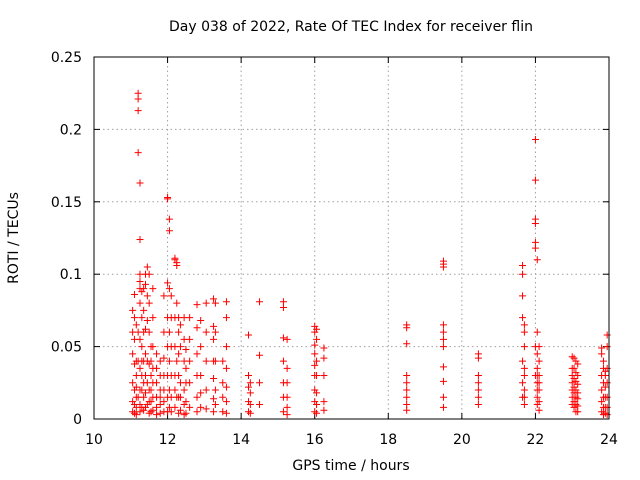  What do you see at coordinates (14, 238) in the screenshot?
I see `y-axis-label: ROTI / TECUs` at bounding box center [14, 238].